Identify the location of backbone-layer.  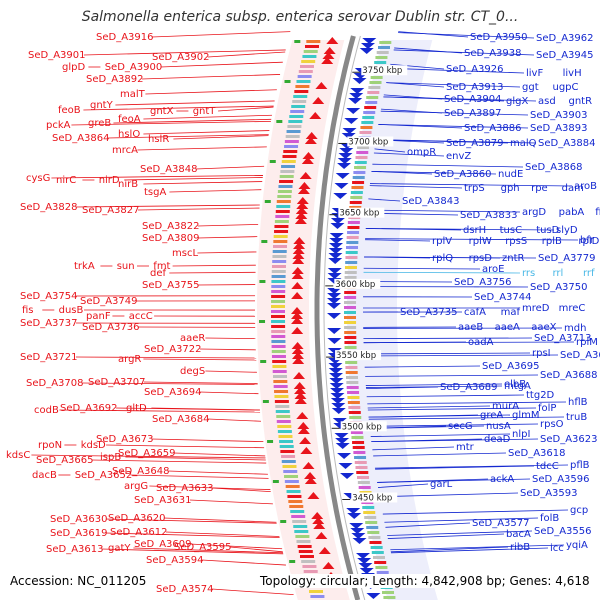
(340, 317).